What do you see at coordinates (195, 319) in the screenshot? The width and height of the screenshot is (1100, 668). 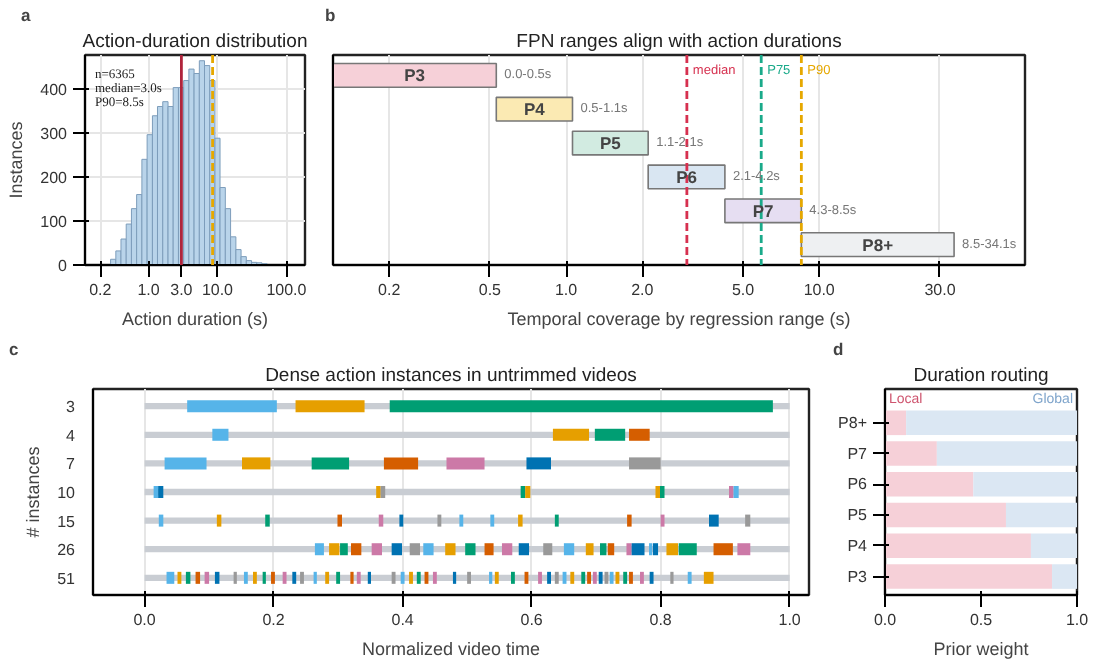 I see `x-axis-title: Action duration (s)` at bounding box center [195, 319].